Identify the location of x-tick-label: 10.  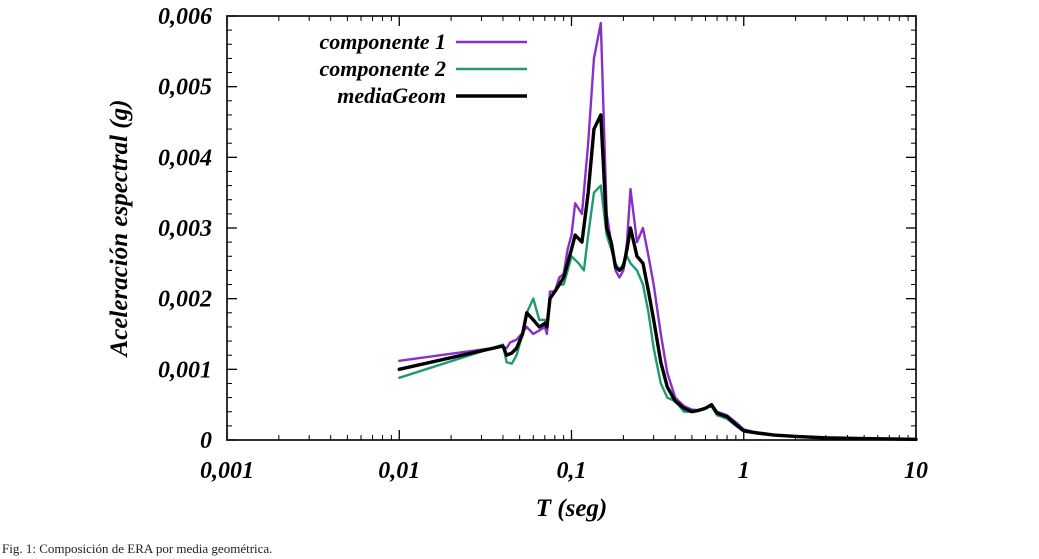
(916, 471).